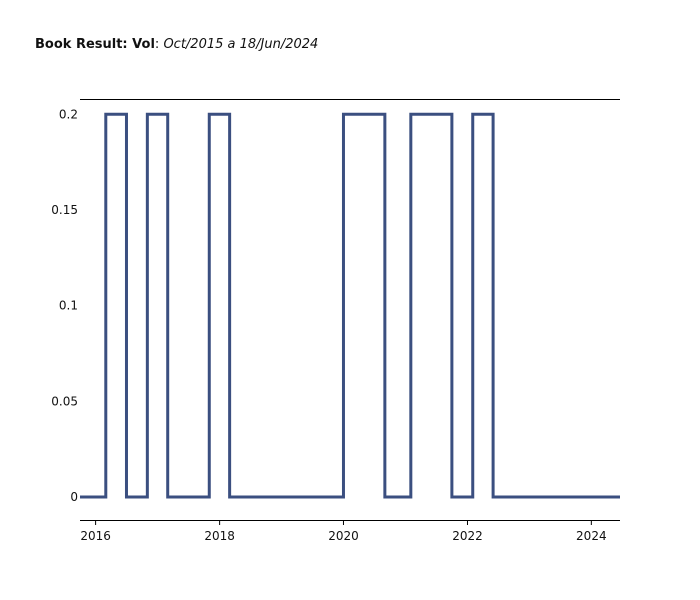 Image resolution: width=700 pixels, height=600 pixels. I want to click on chart-title: Book Result: Vol: Oct/2015 a 18/Jun/2024, so click(176, 44).